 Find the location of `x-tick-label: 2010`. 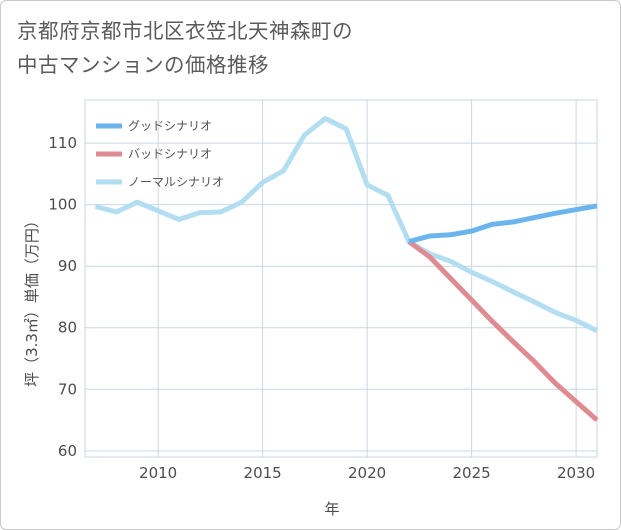

x-tick-label: 2010 is located at coordinates (158, 473).